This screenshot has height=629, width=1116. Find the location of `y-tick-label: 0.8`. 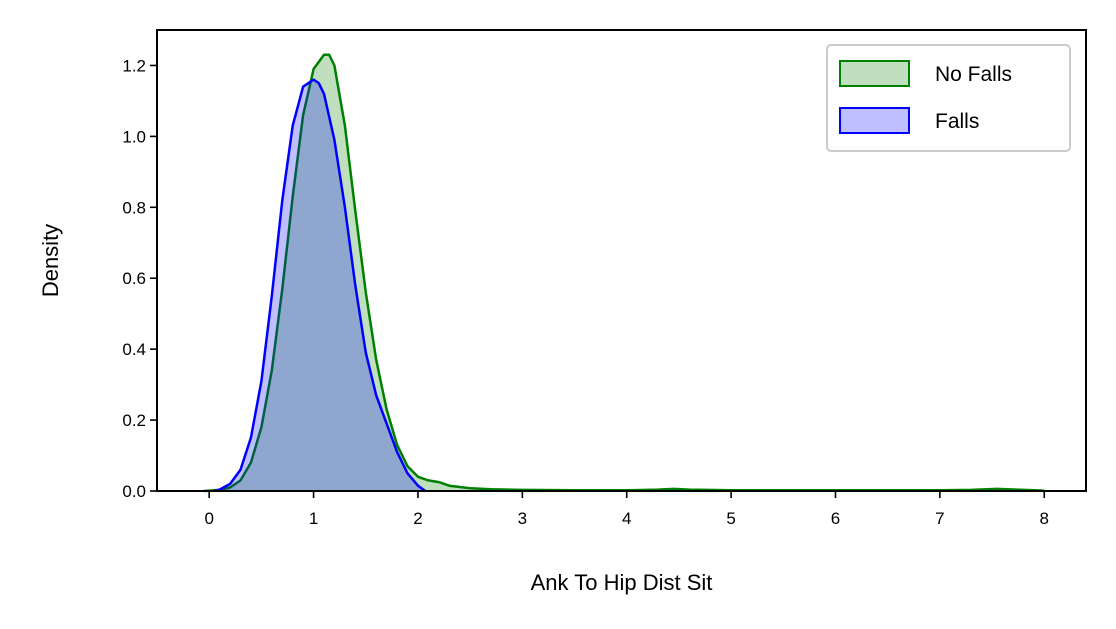

y-tick-label: 0.8 is located at coordinates (134, 207).